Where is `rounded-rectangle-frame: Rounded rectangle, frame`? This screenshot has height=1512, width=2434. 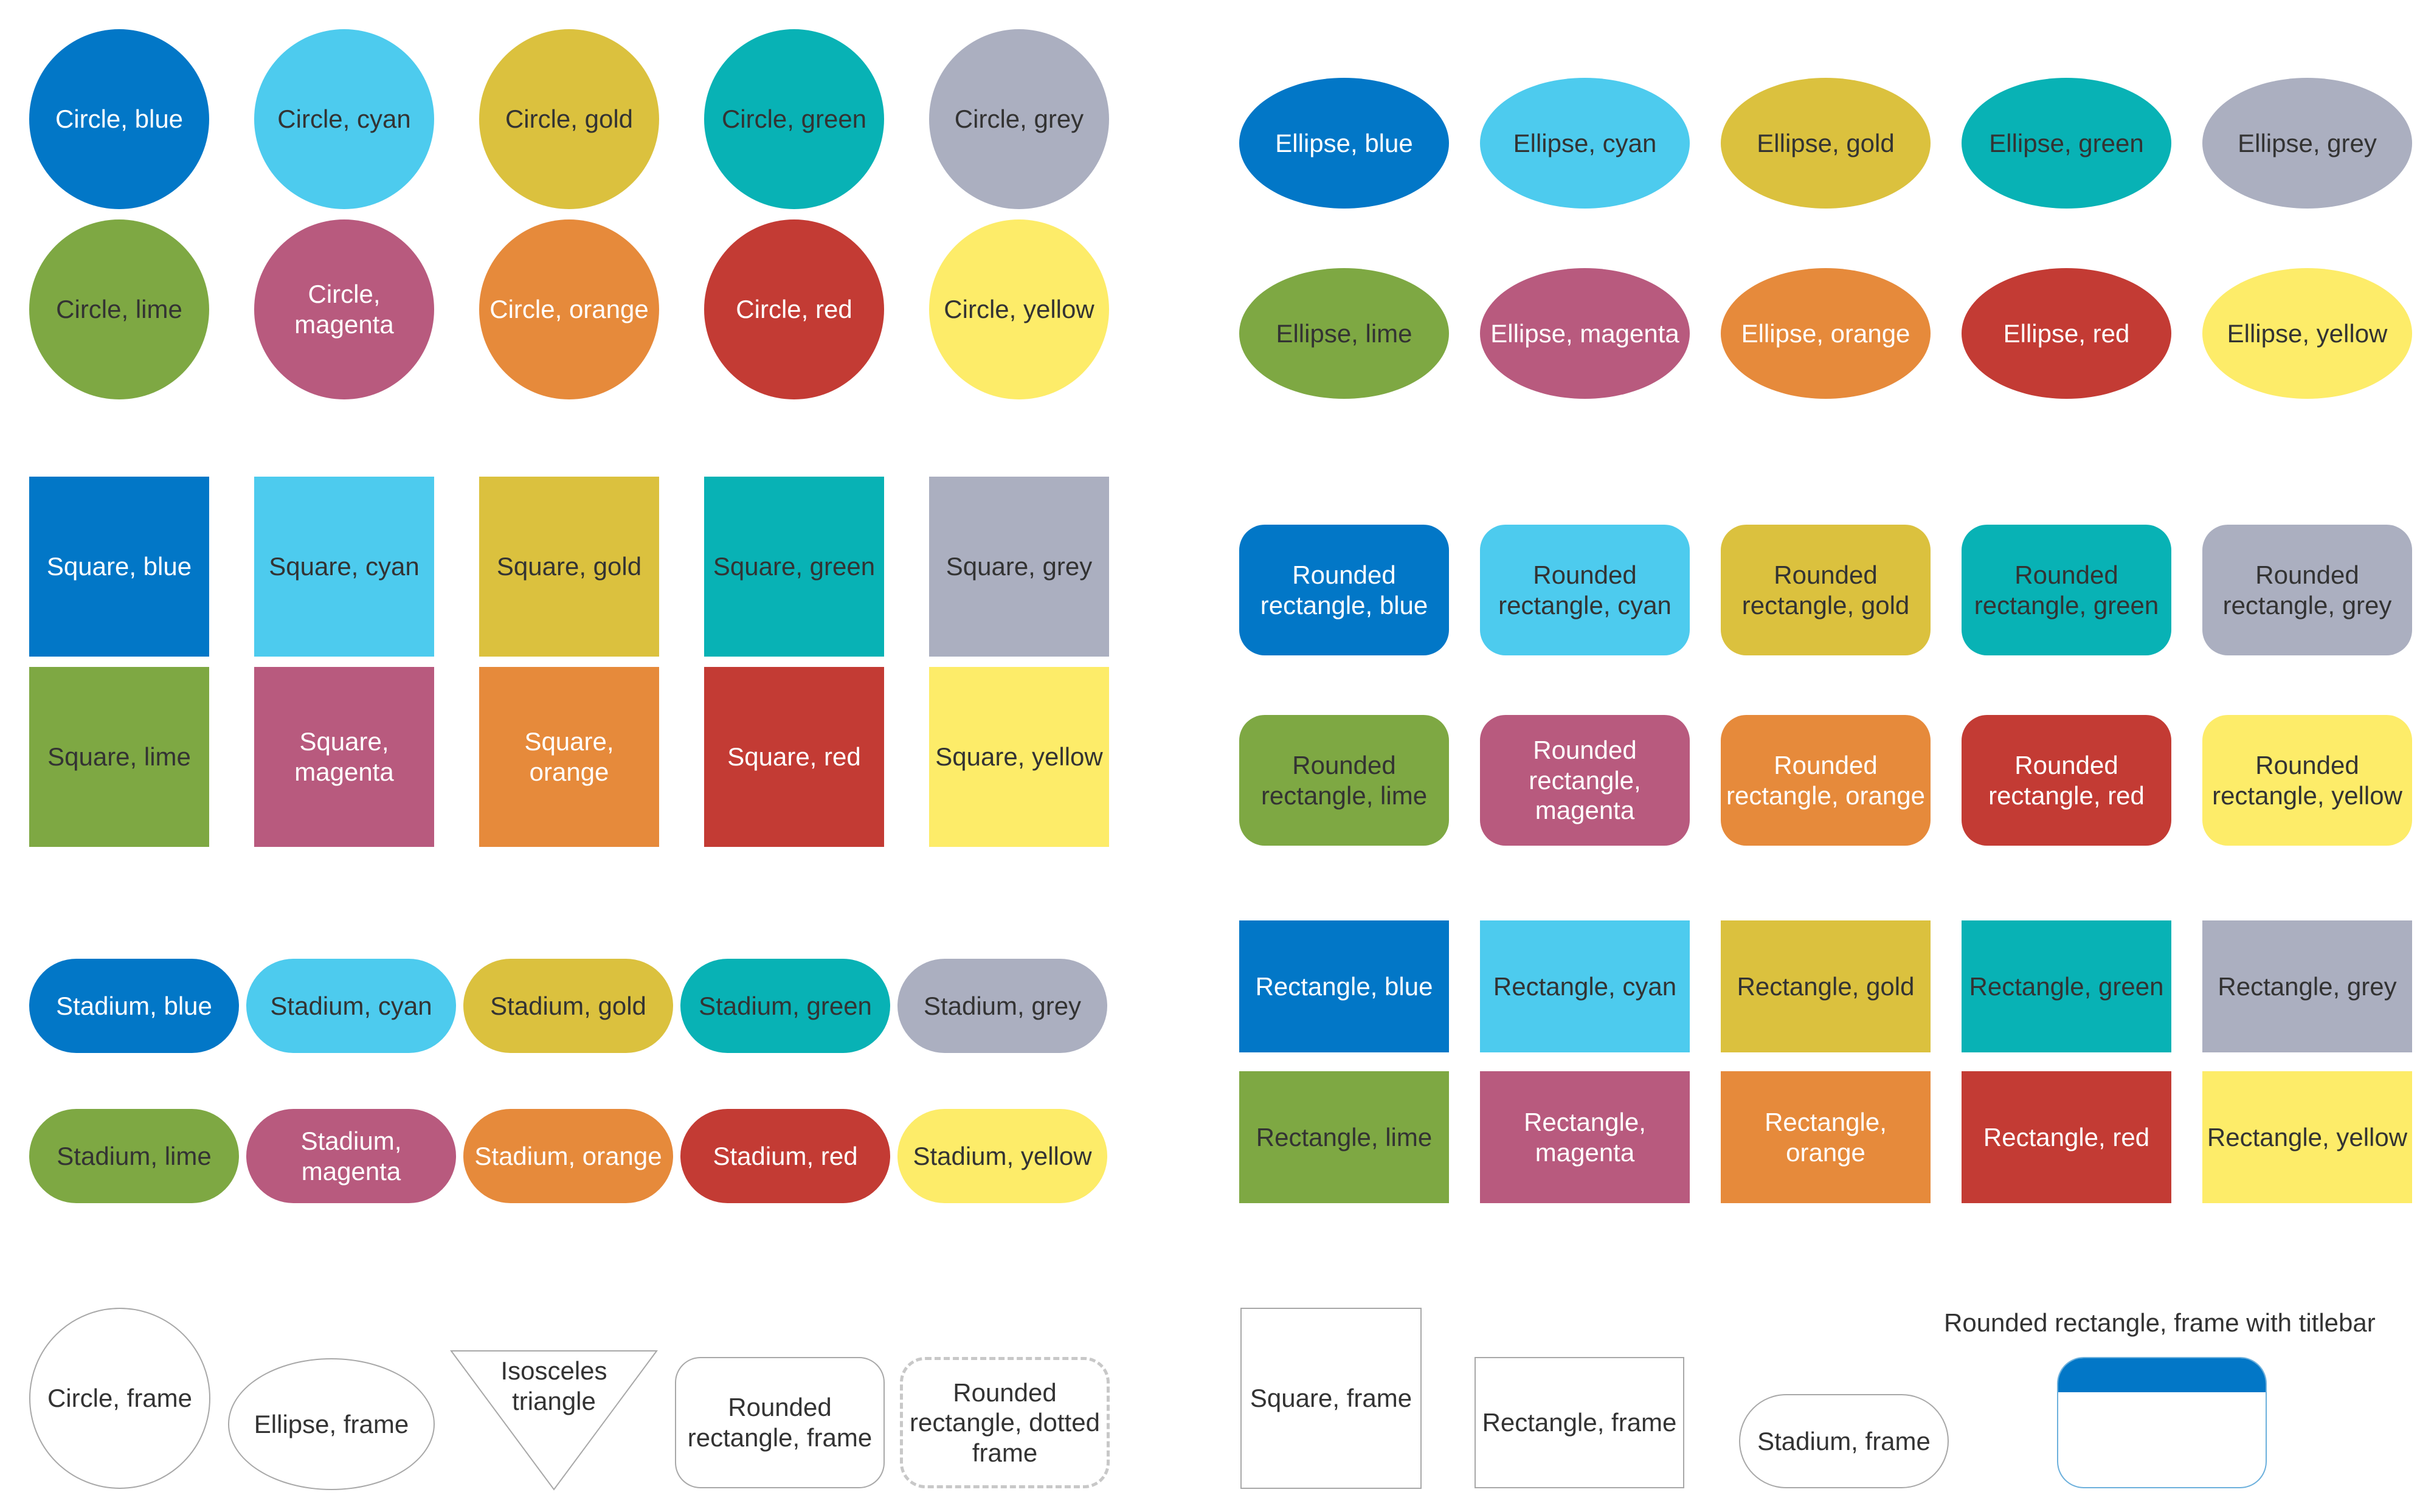 rounded-rectangle-frame: Rounded rectangle, frame is located at coordinates (780, 1422).